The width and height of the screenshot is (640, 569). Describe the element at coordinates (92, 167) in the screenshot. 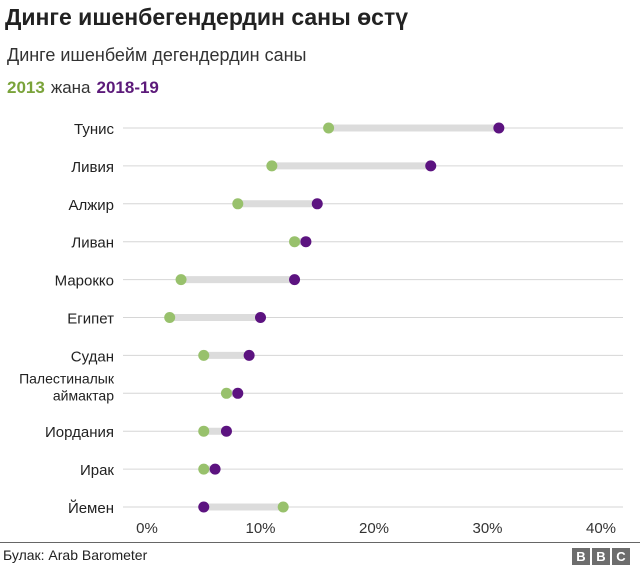

I see `category-label: Ливия` at that location.